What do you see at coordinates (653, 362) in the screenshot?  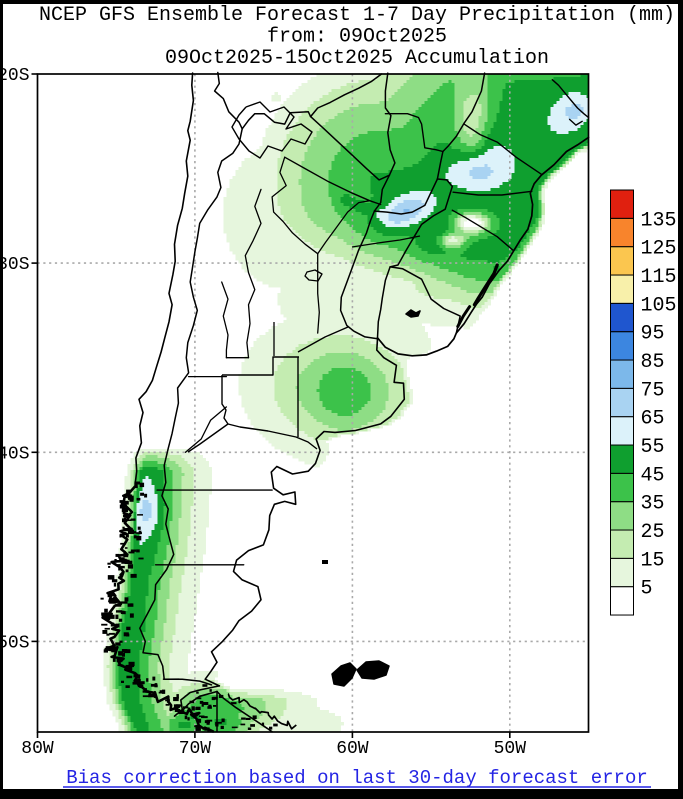 I see `svg-text: 85` at bounding box center [653, 362].